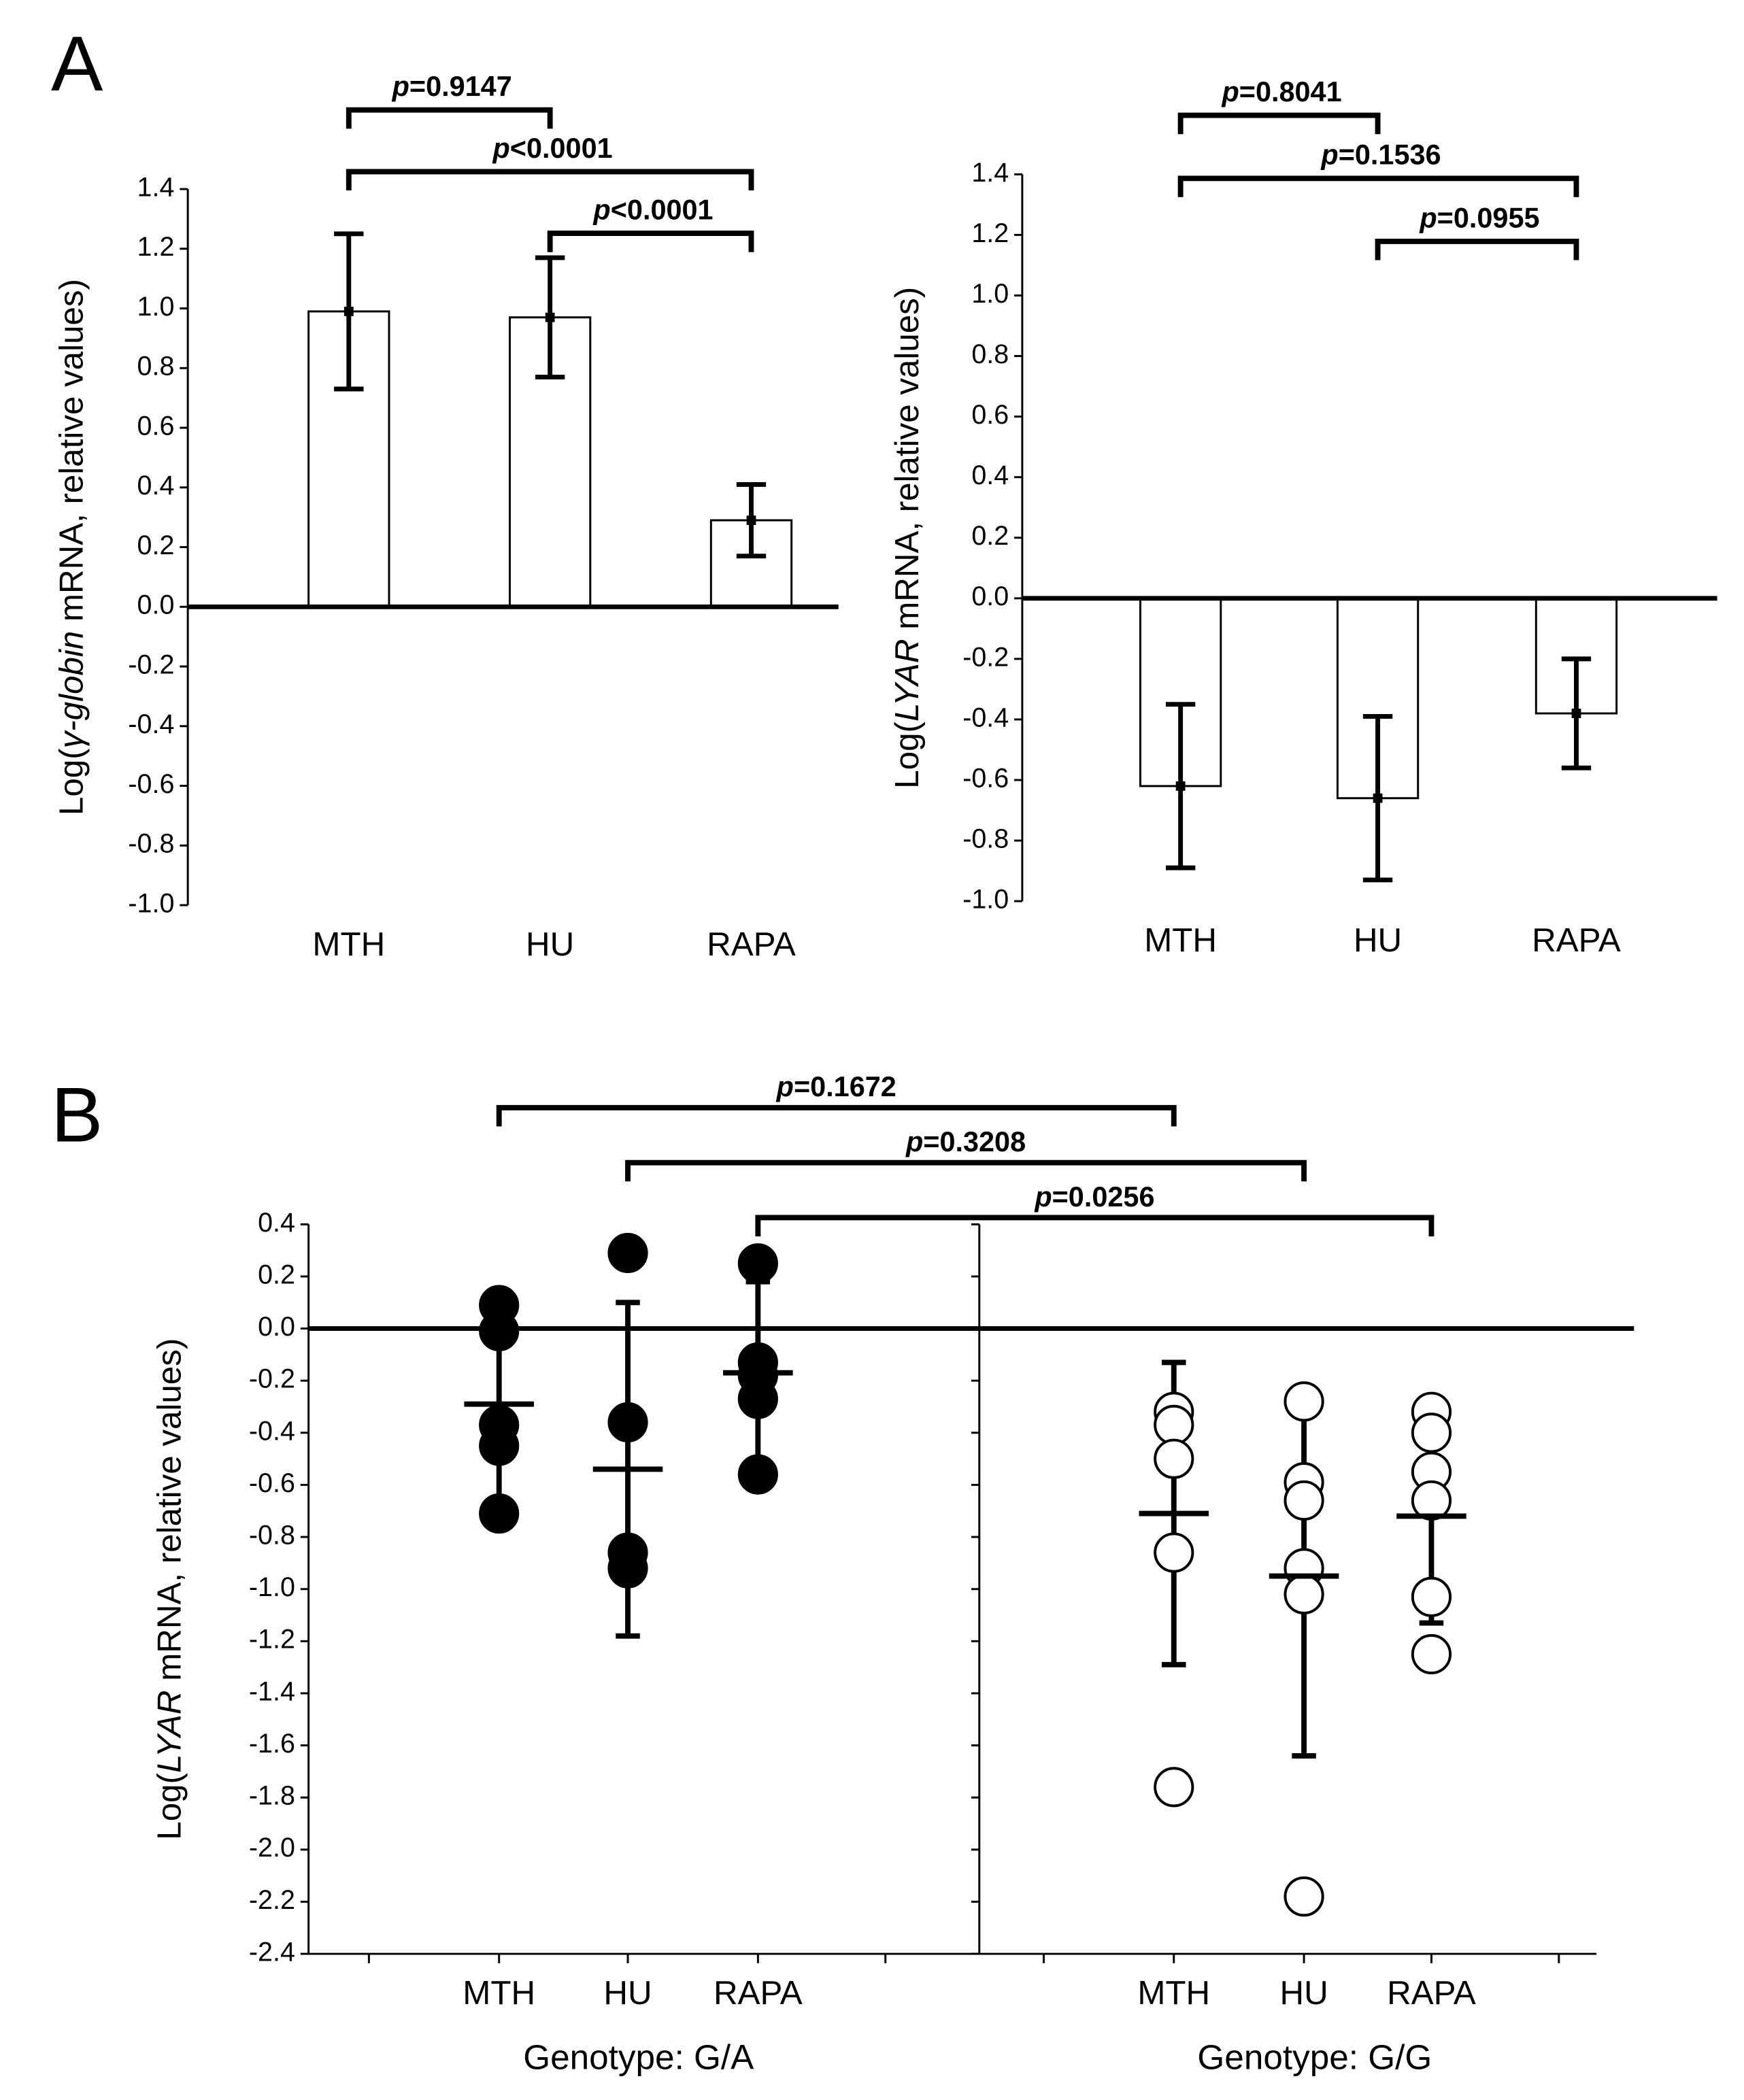  Describe the element at coordinates (272, 1796) in the screenshot. I see `y-tick-label: -1.8` at that location.